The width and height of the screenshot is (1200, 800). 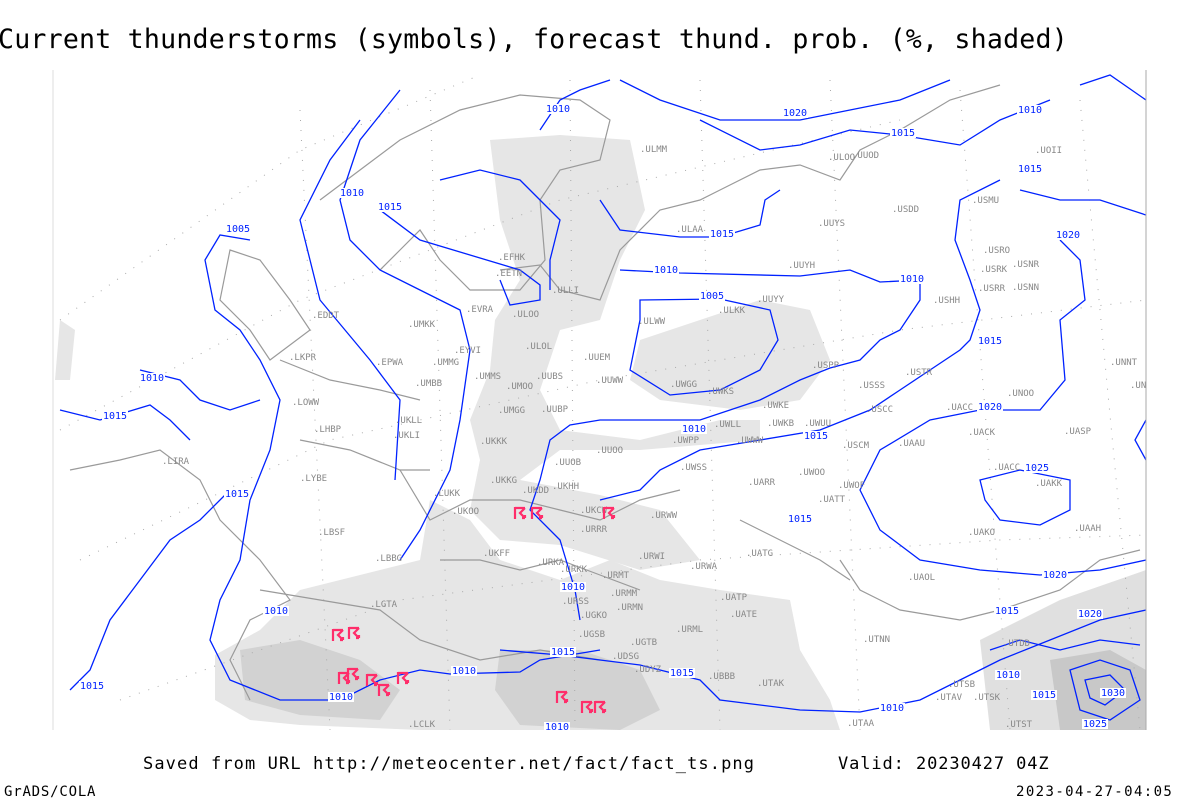 I want to click on station-label: .UUYS, so click(x=831, y=224).